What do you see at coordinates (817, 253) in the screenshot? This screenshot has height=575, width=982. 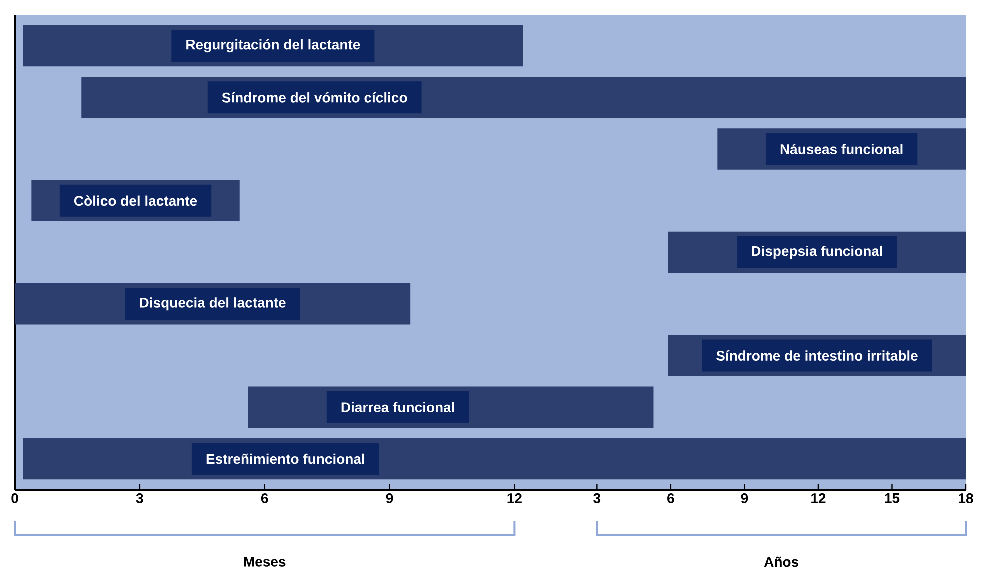 I see `category-label: Dispepsia funcional` at bounding box center [817, 253].